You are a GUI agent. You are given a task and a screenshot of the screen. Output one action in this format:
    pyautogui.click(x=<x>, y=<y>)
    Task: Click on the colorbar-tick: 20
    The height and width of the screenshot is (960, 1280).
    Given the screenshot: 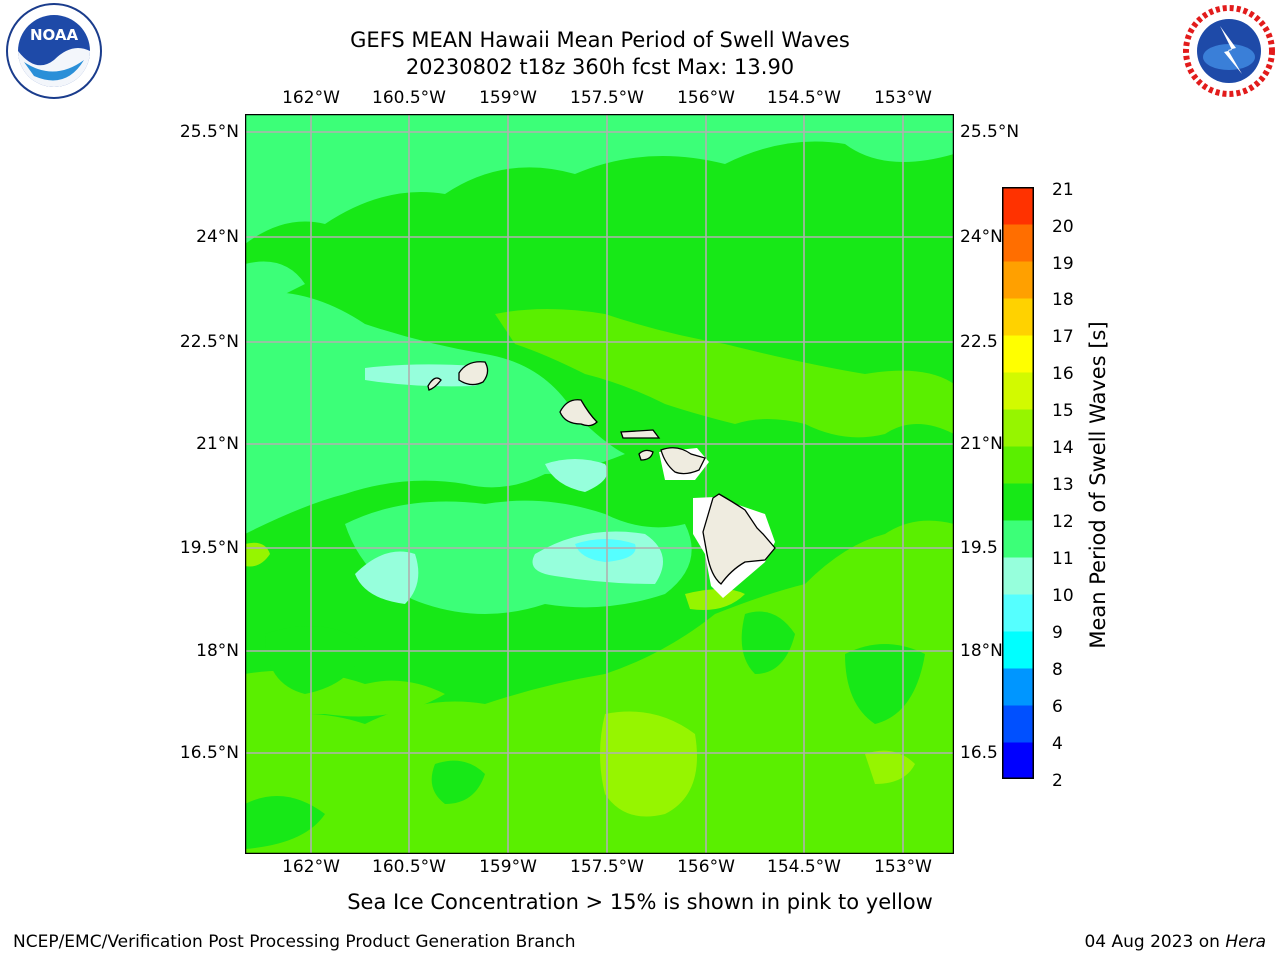 What is the action you would take?
    pyautogui.click(x=1063, y=227)
    